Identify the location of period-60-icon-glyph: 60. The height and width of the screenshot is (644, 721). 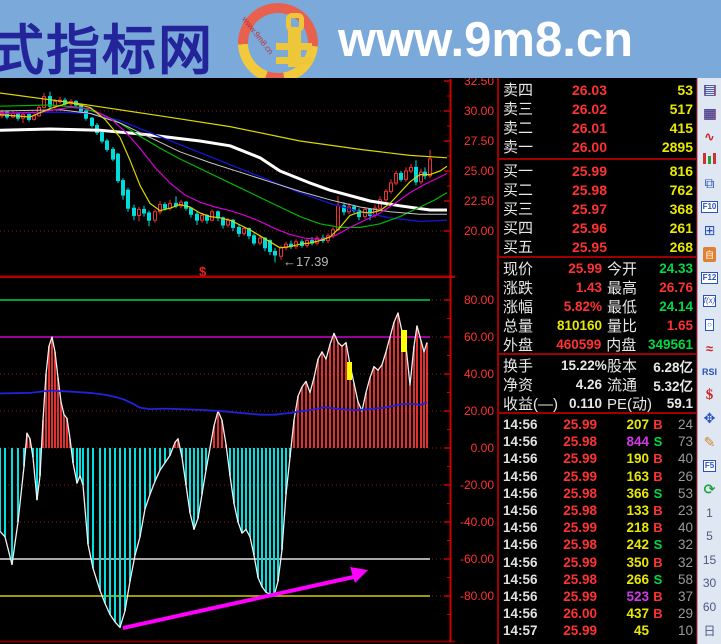
(709, 606).